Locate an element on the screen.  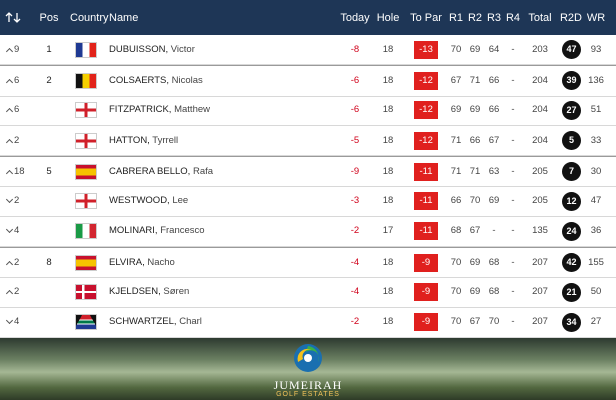
world-ranking: 50 is located at coordinates (596, 292).